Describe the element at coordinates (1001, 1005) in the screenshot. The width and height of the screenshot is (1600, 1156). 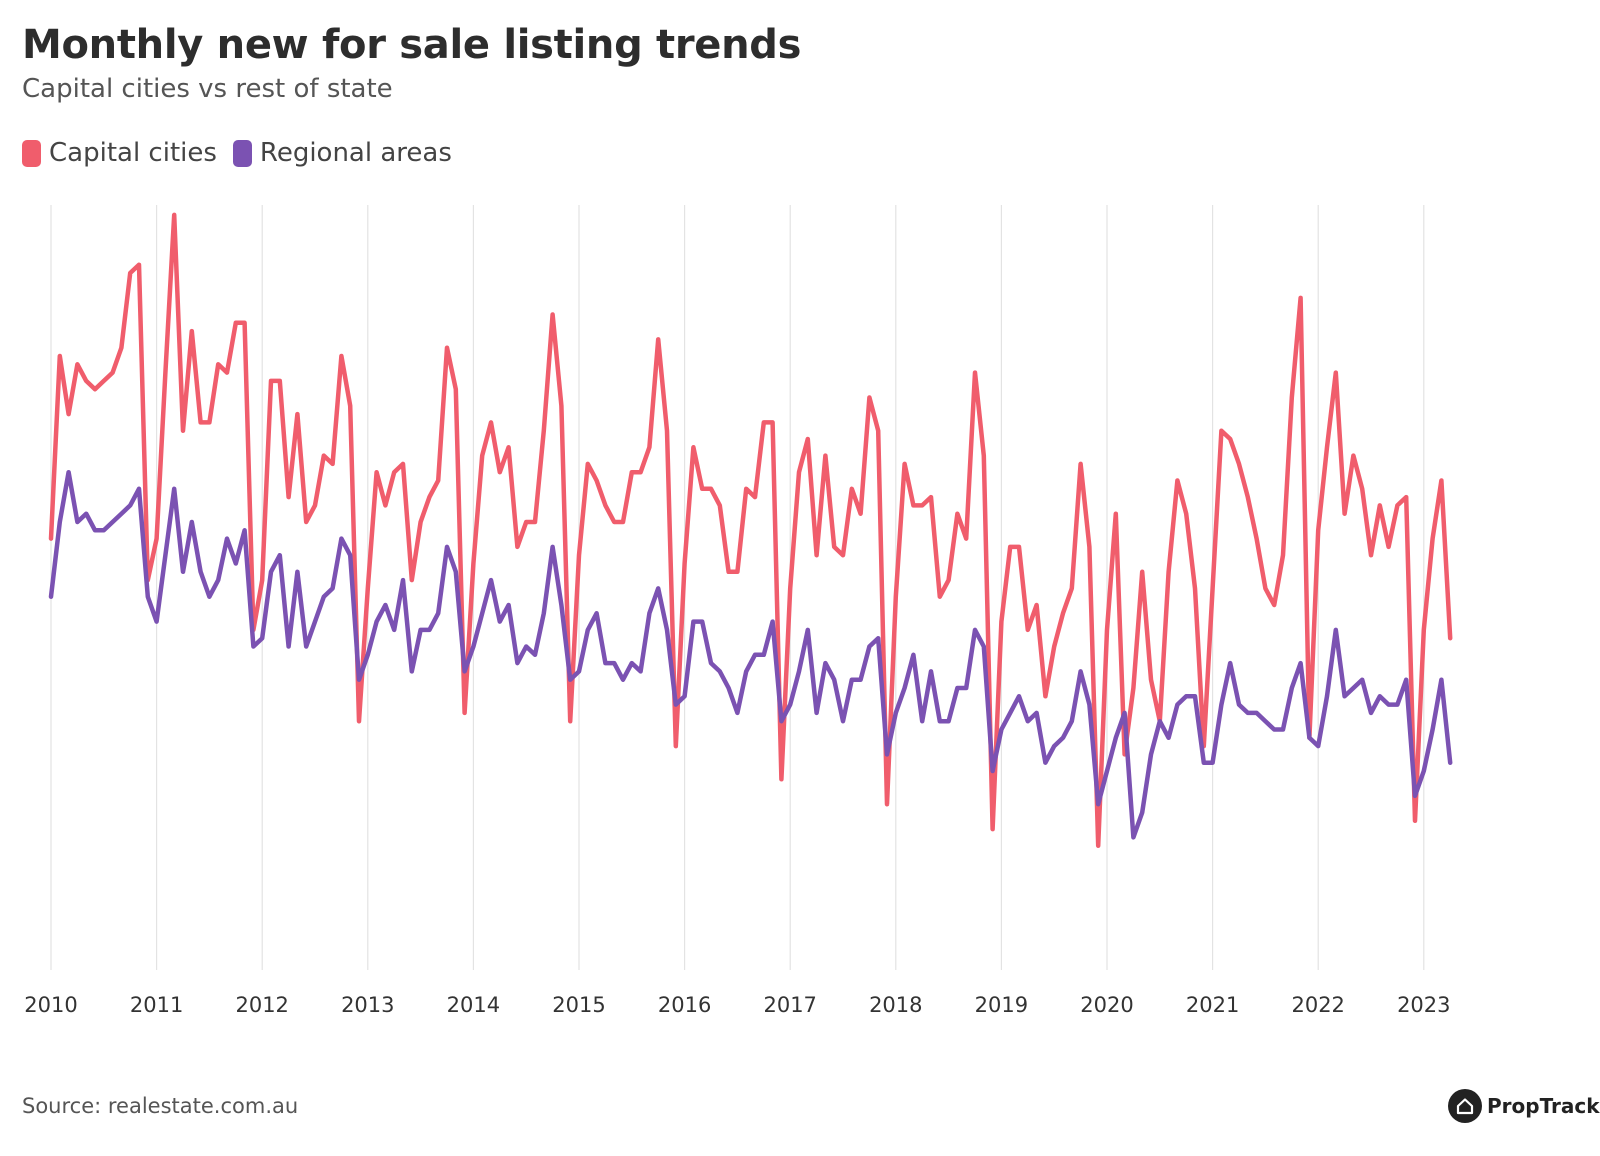
I see `x-tick-label-2019: 2019` at that location.